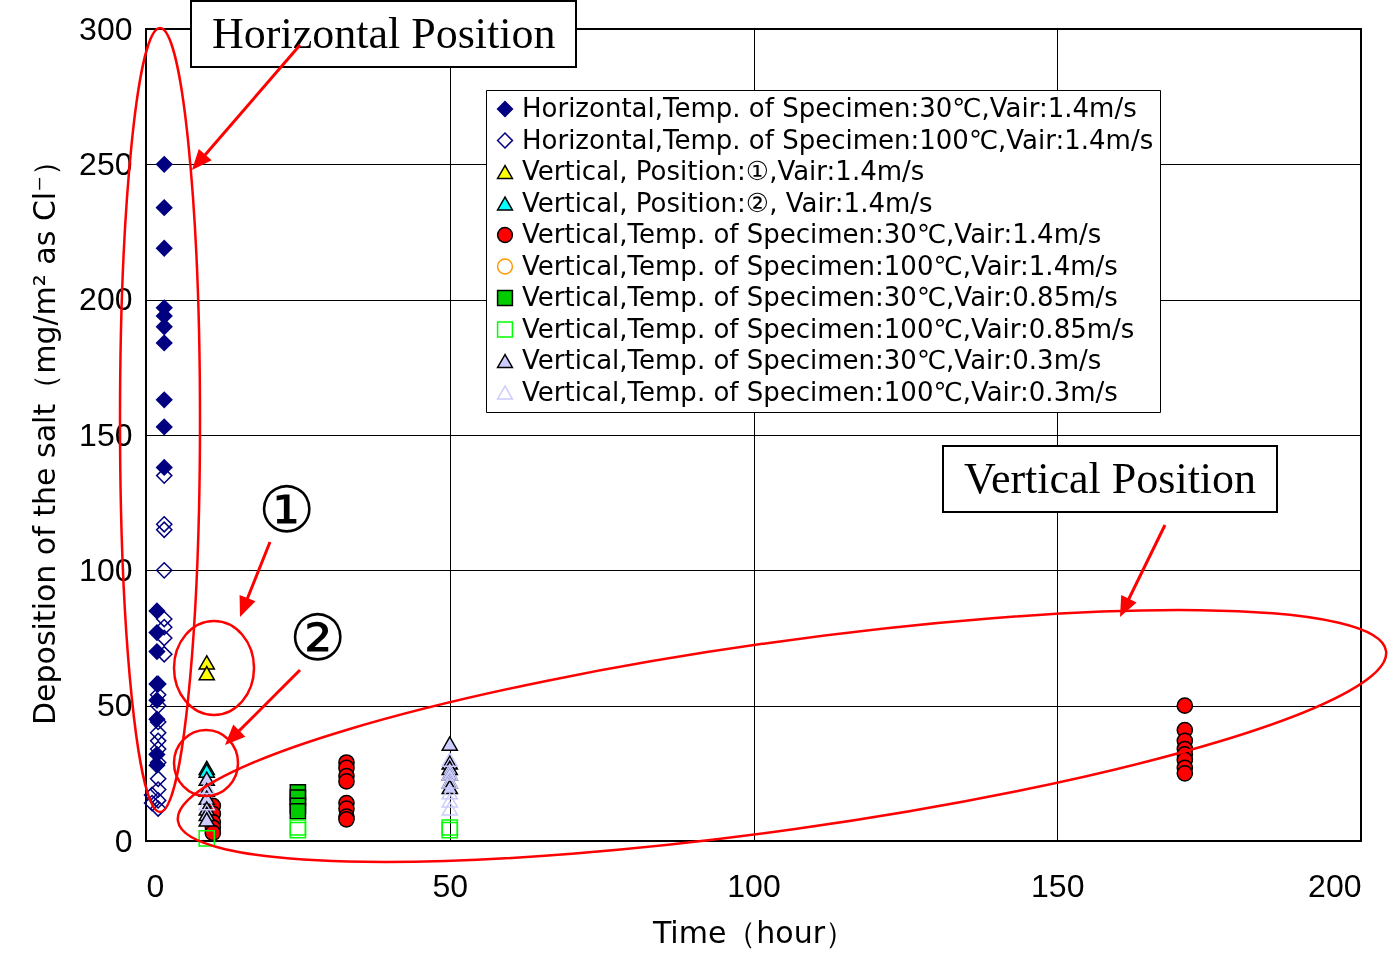 The height and width of the screenshot is (959, 1394). What do you see at coordinates (829, 108) in the screenshot?
I see `legend-label: Horizontal,Temp. of Specimen:30℃,Vair:1.4m/s` at bounding box center [829, 108].